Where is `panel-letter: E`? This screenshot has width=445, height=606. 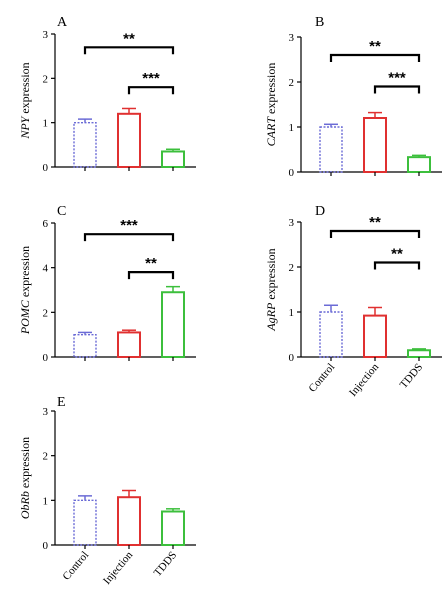
panel-letter: E is located at coordinates (61, 402).